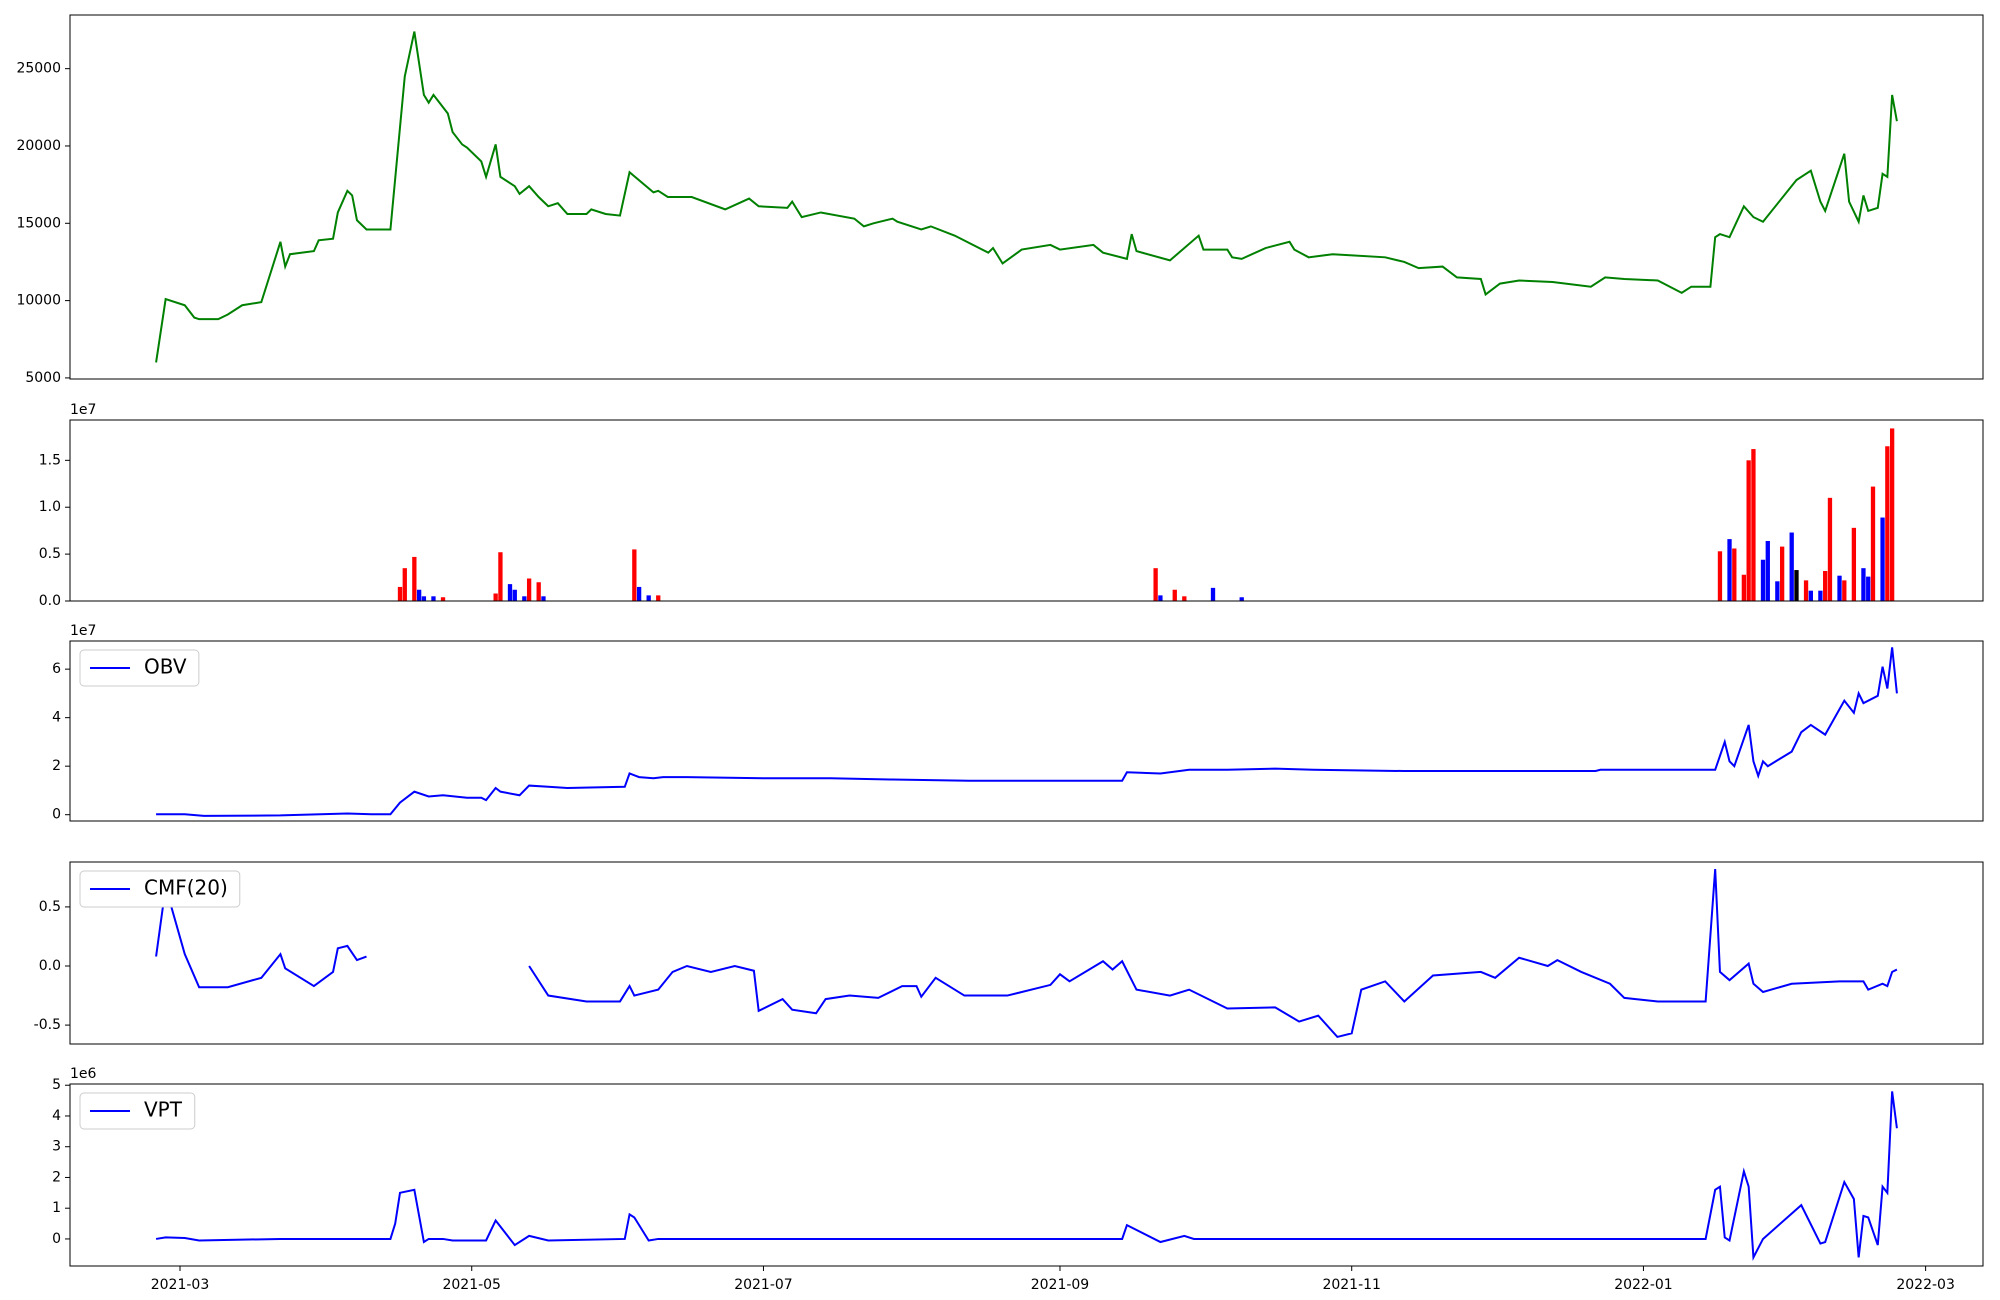 The image size is (2000, 1300). What do you see at coordinates (180, 1285) in the screenshot?
I see `x-tick-label: 2021-03` at bounding box center [180, 1285].